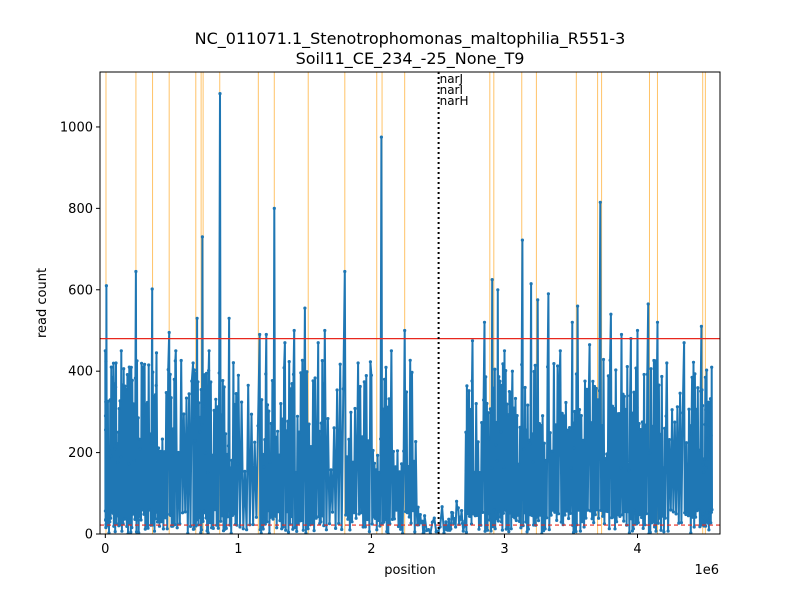 The height and width of the screenshot is (600, 800). I want to click on marker-label: narH, so click(454, 101).